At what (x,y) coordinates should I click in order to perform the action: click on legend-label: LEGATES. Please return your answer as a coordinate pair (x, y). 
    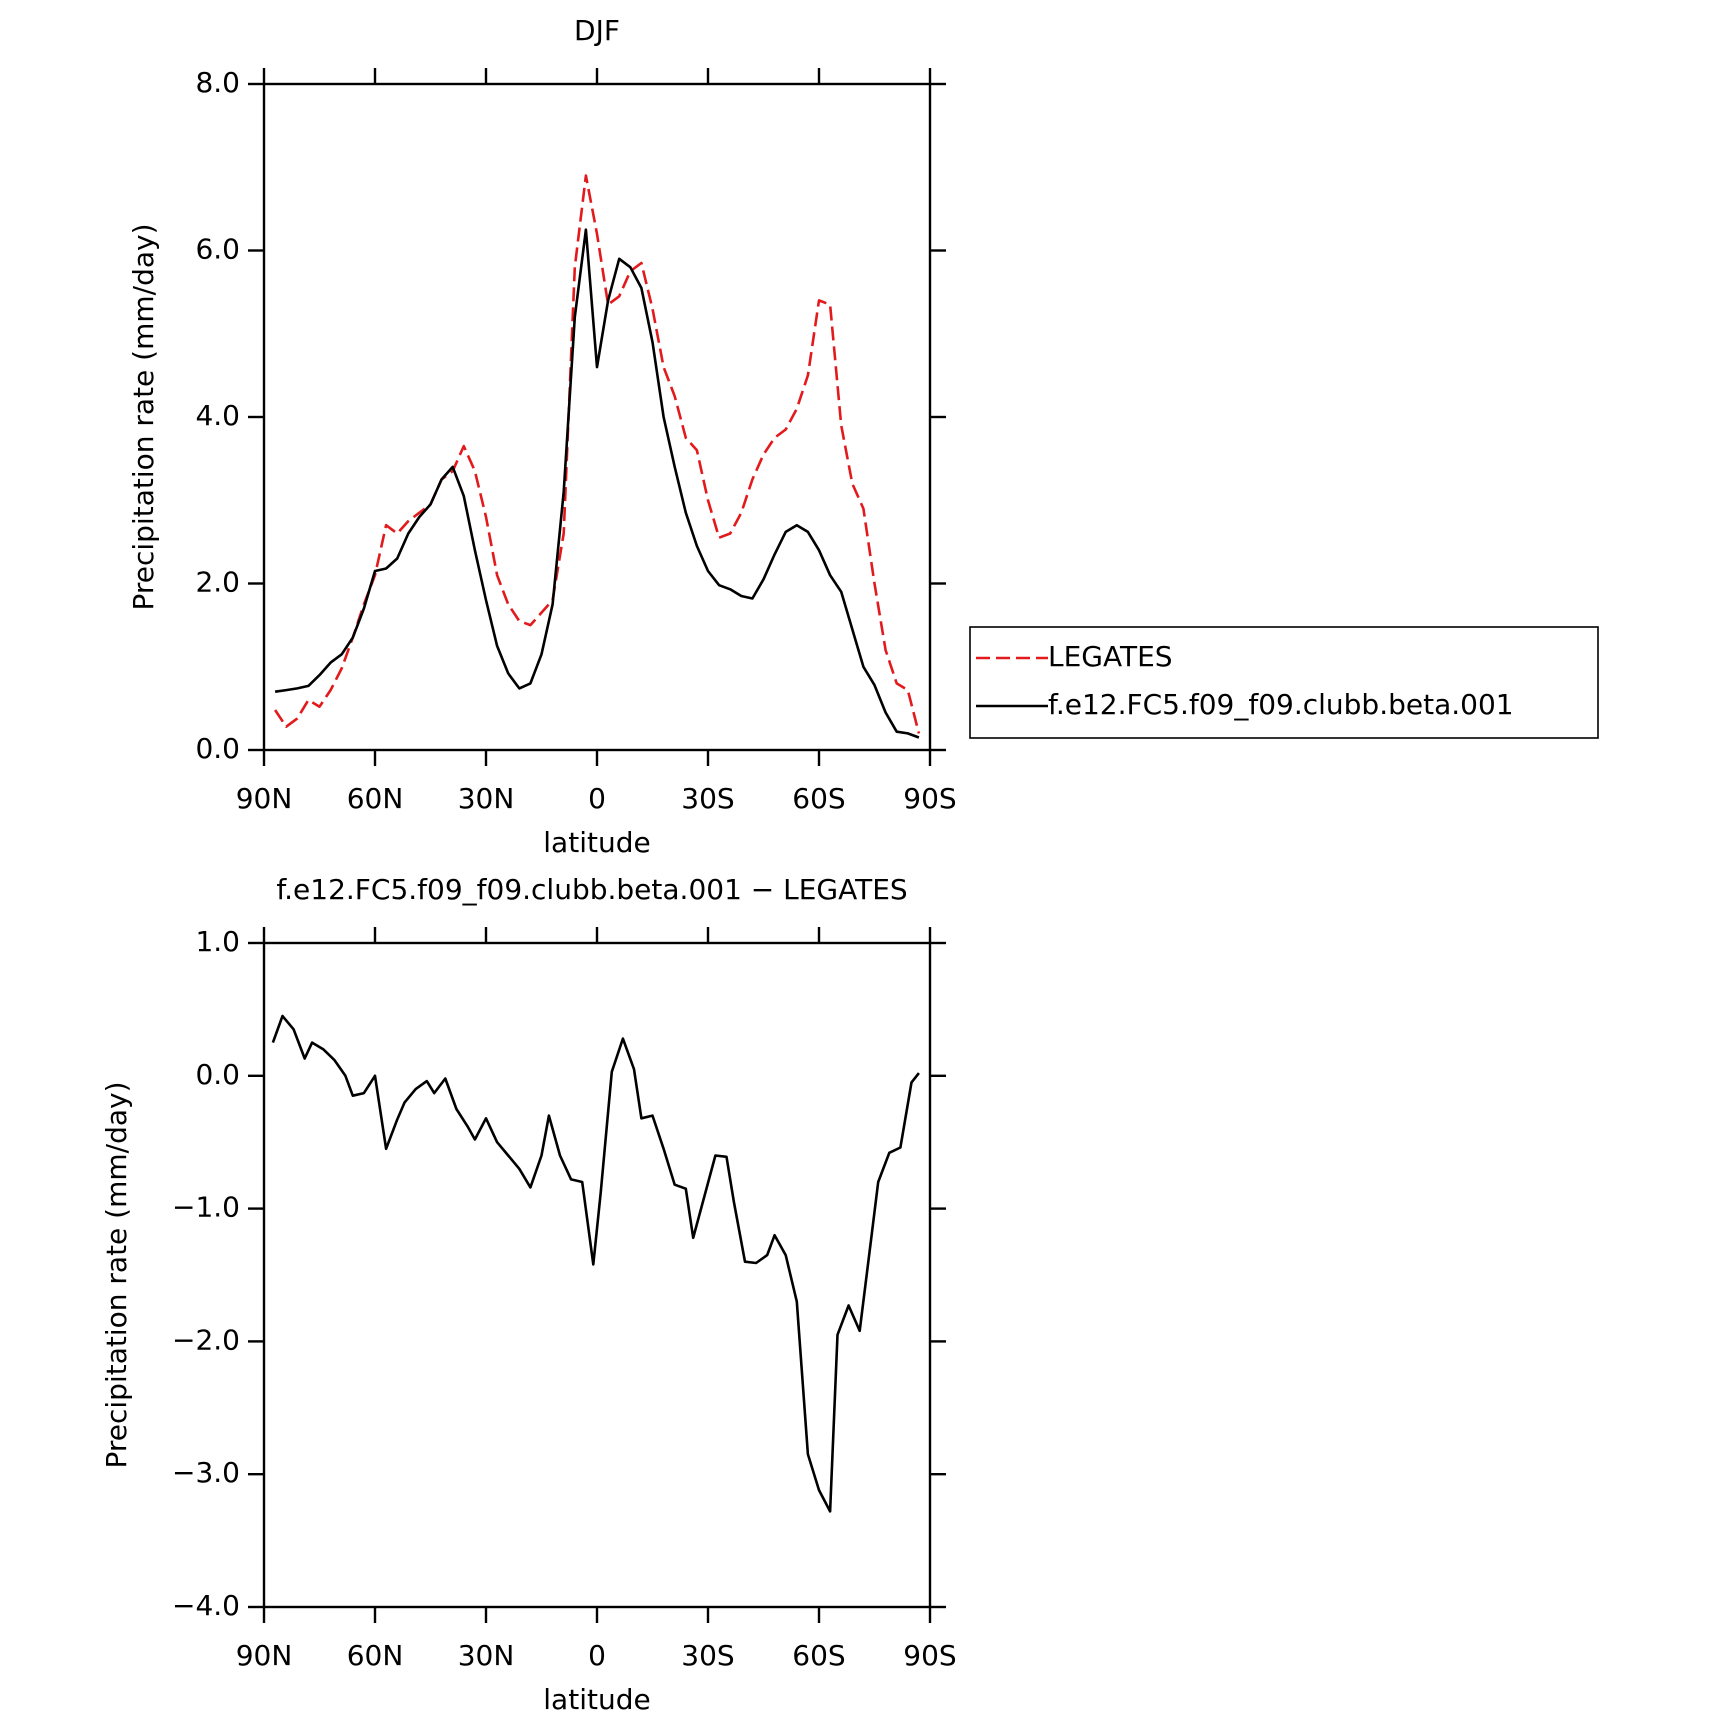
    Looking at the image, I should click on (1110, 656).